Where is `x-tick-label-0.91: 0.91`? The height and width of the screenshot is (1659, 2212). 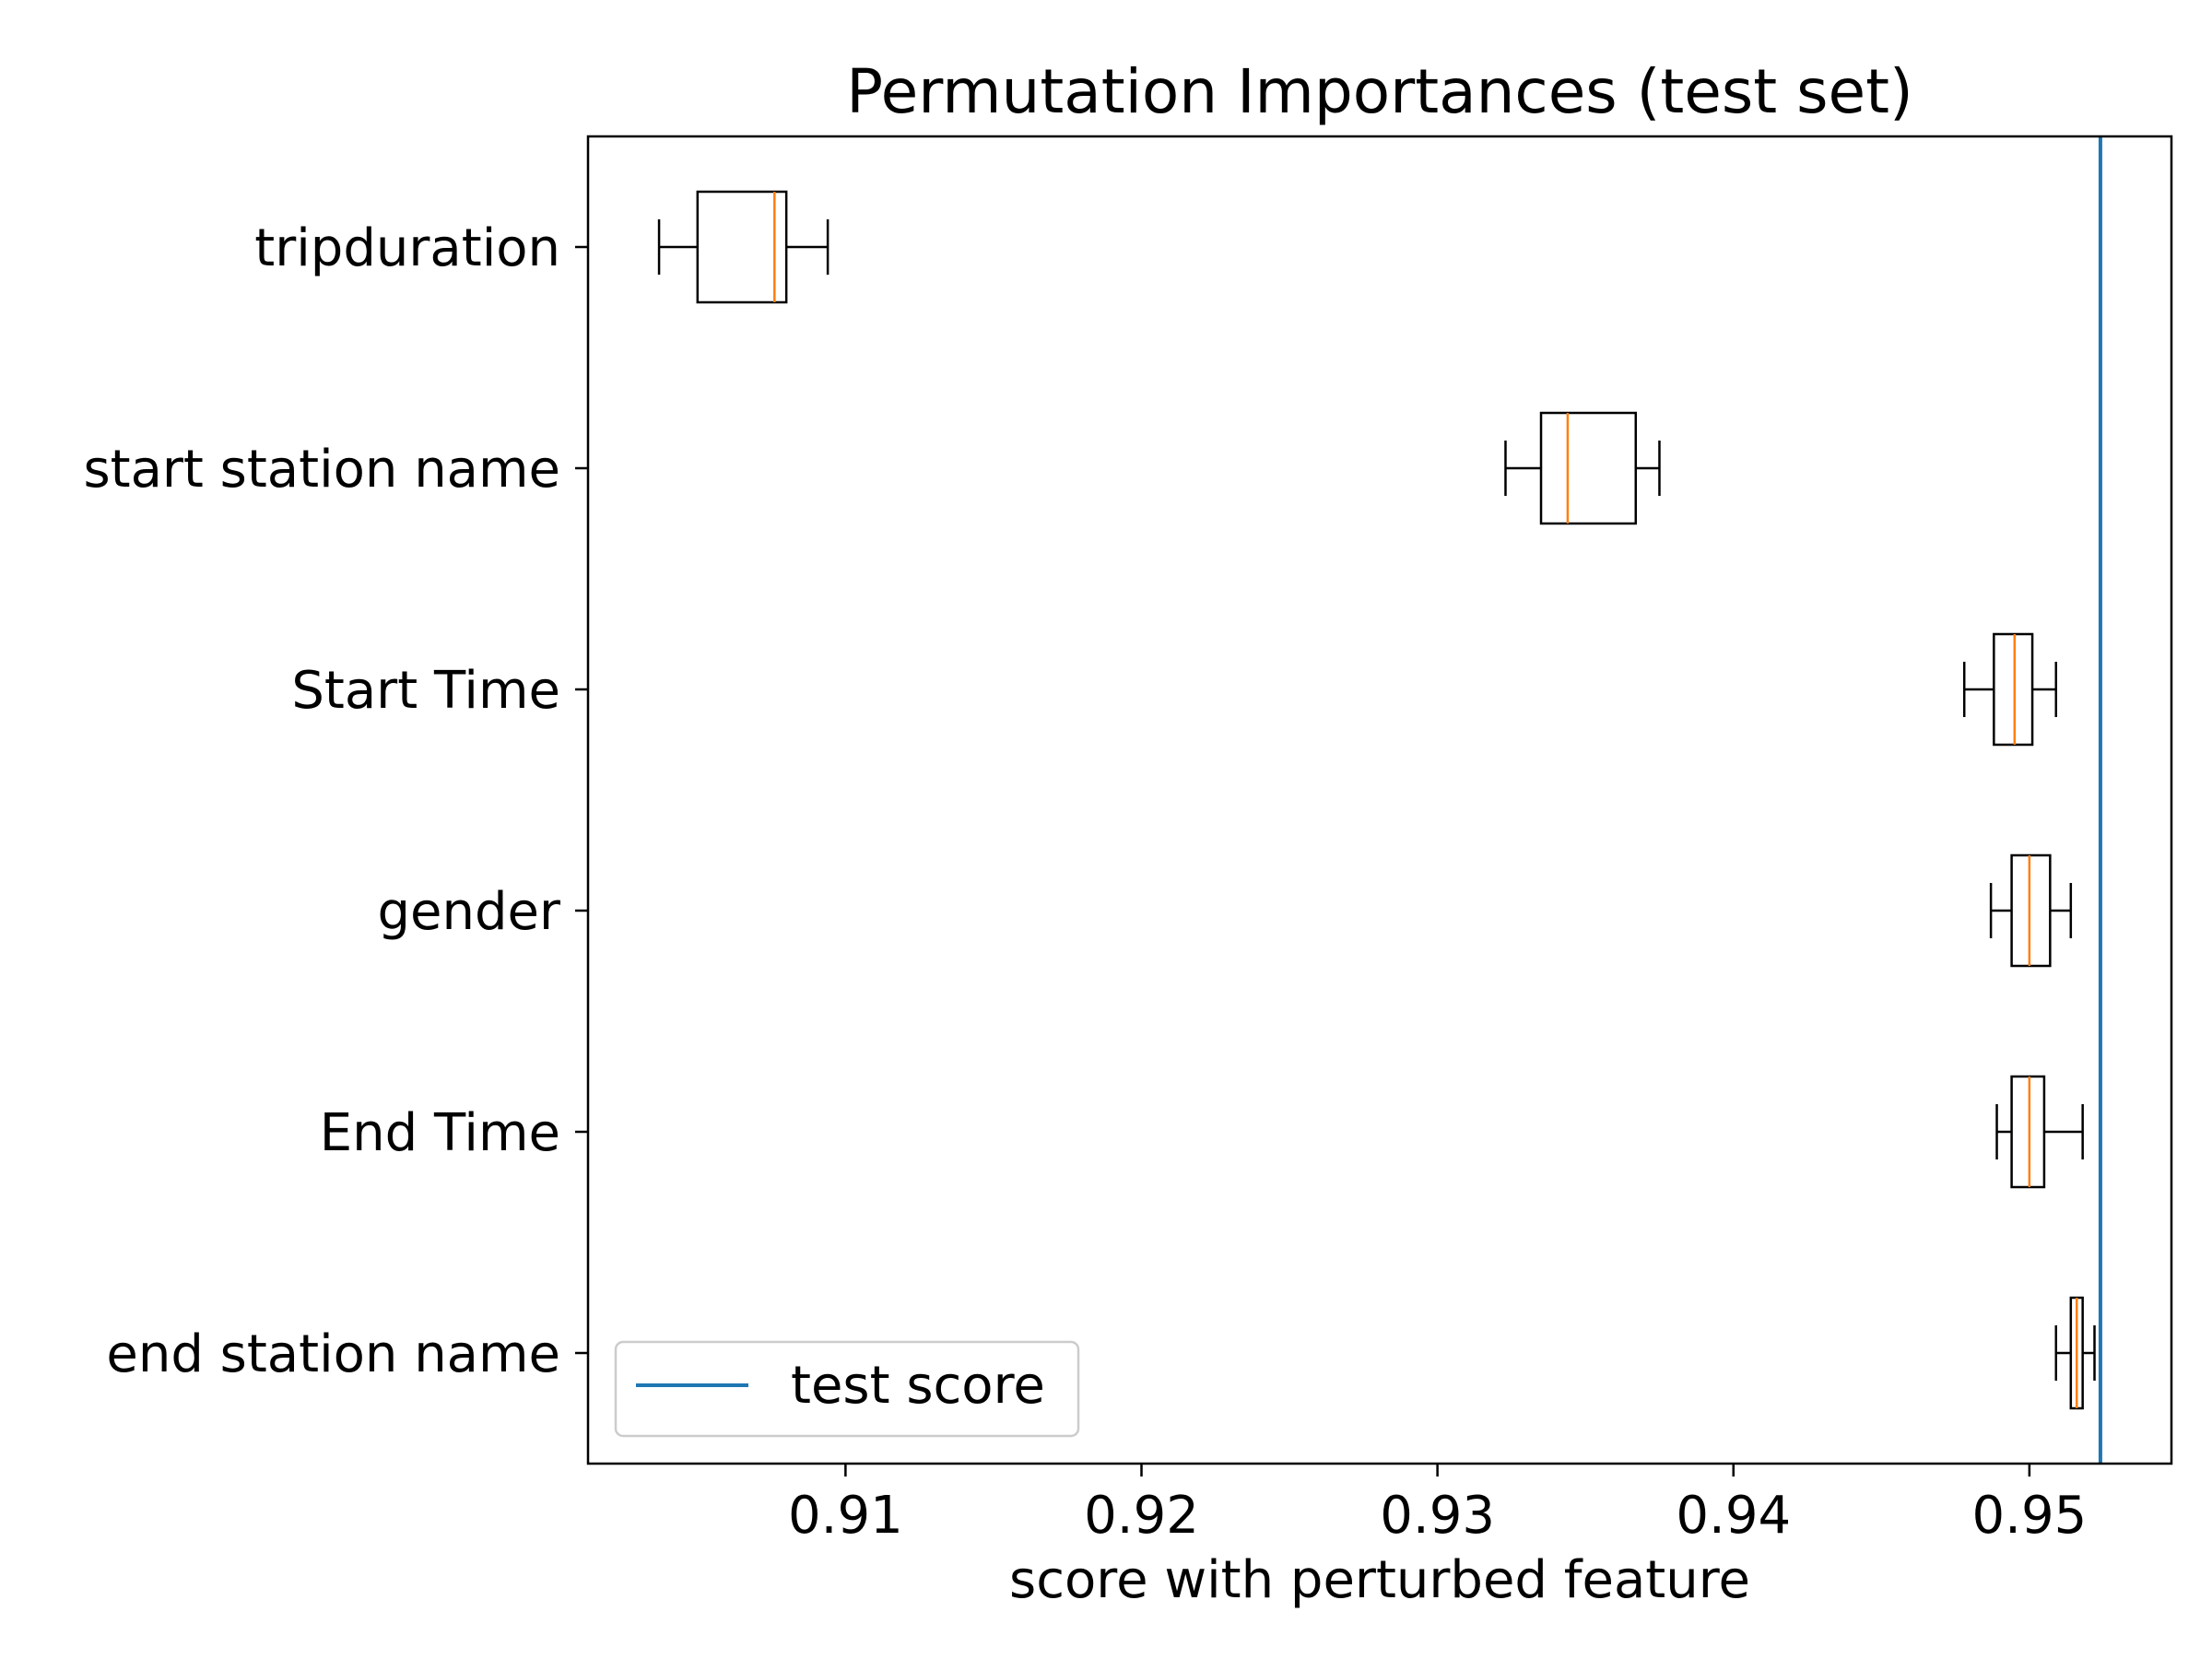 x-tick-label-0.91: 0.91 is located at coordinates (845, 1516).